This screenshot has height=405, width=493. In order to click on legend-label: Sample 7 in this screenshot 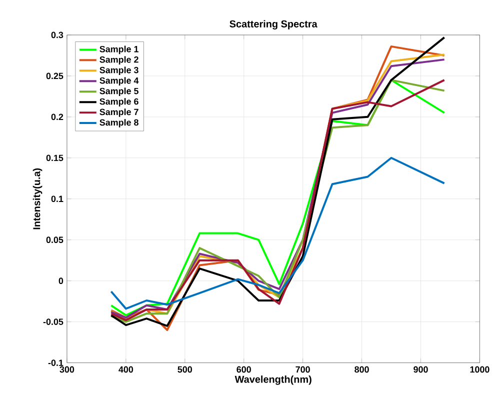, I will do `click(119, 113)`.